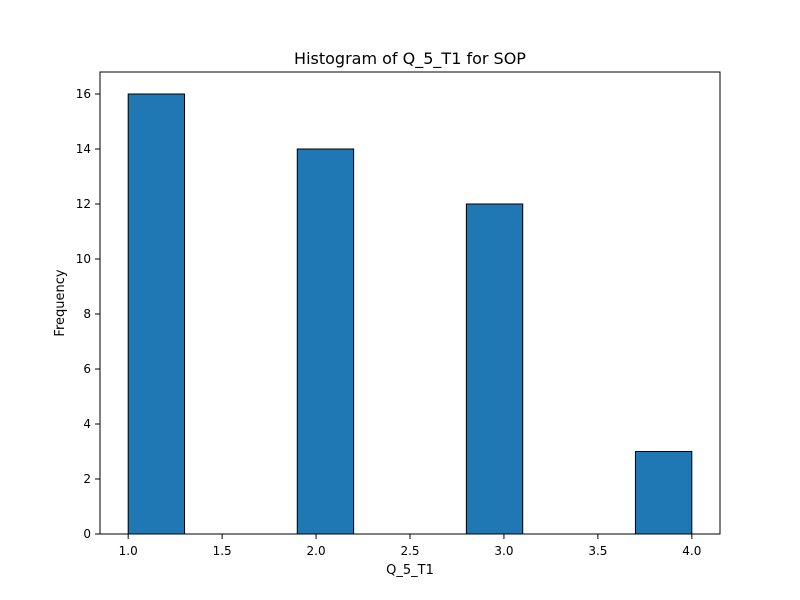 The width and height of the screenshot is (800, 600). Describe the element at coordinates (691, 551) in the screenshot. I see `x-tick-label-6: 4.0` at that location.